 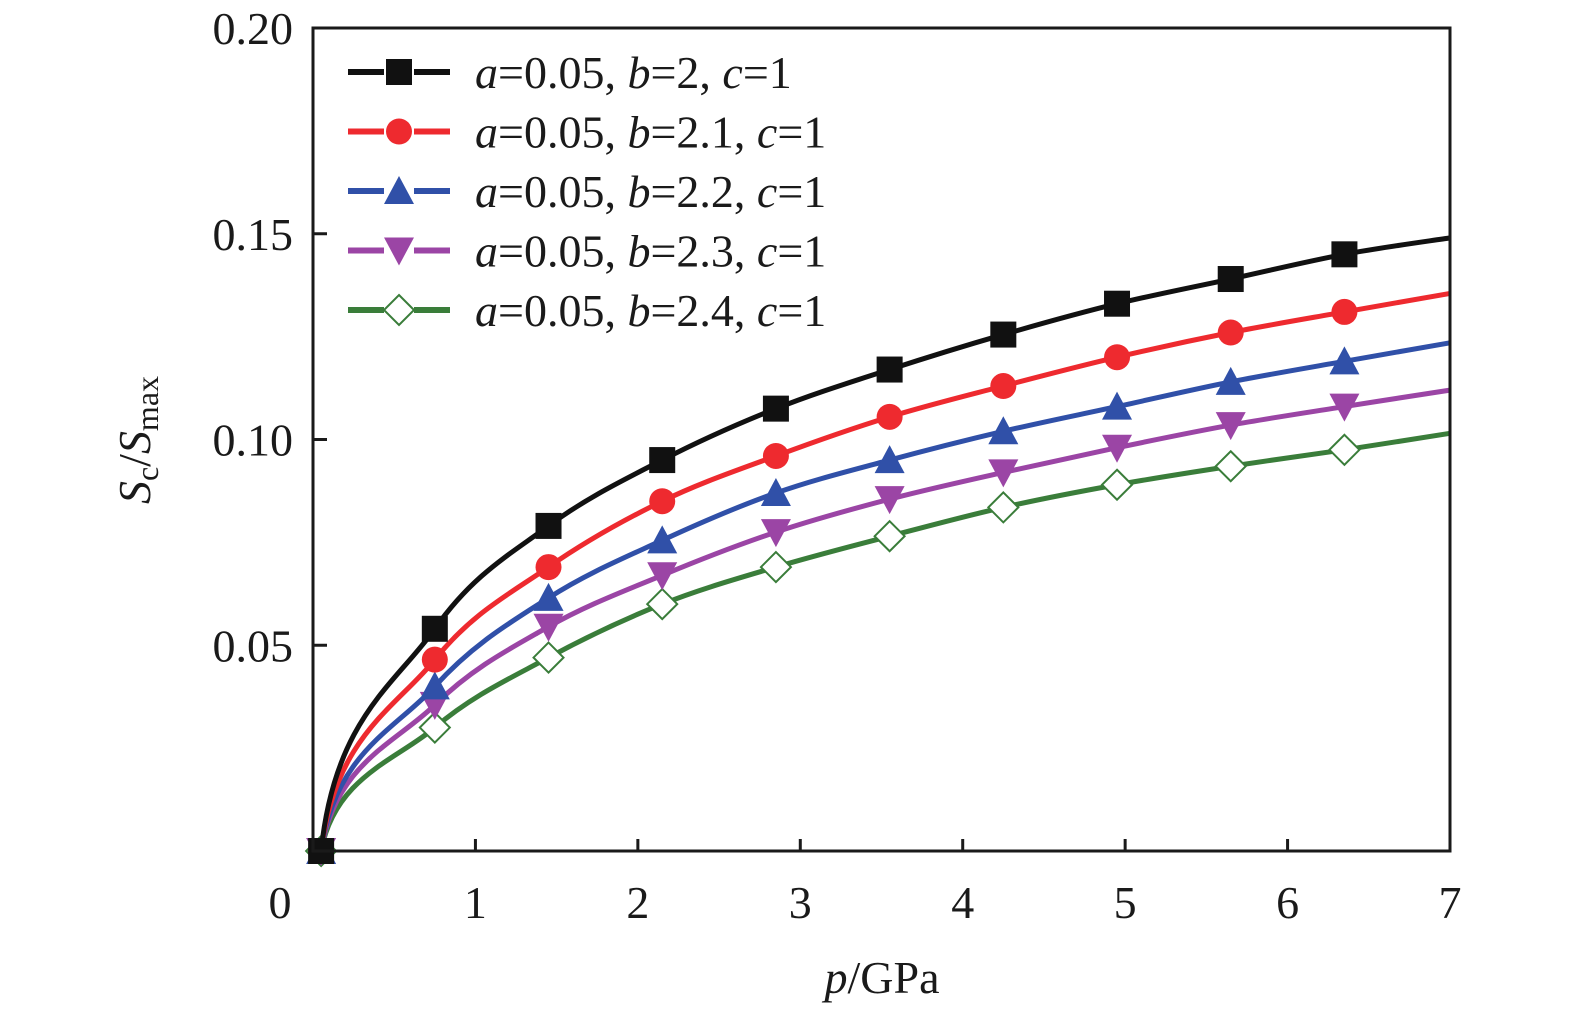 I want to click on legend-item: a=0.05, b=2.2, c=1, so click(x=587, y=191).